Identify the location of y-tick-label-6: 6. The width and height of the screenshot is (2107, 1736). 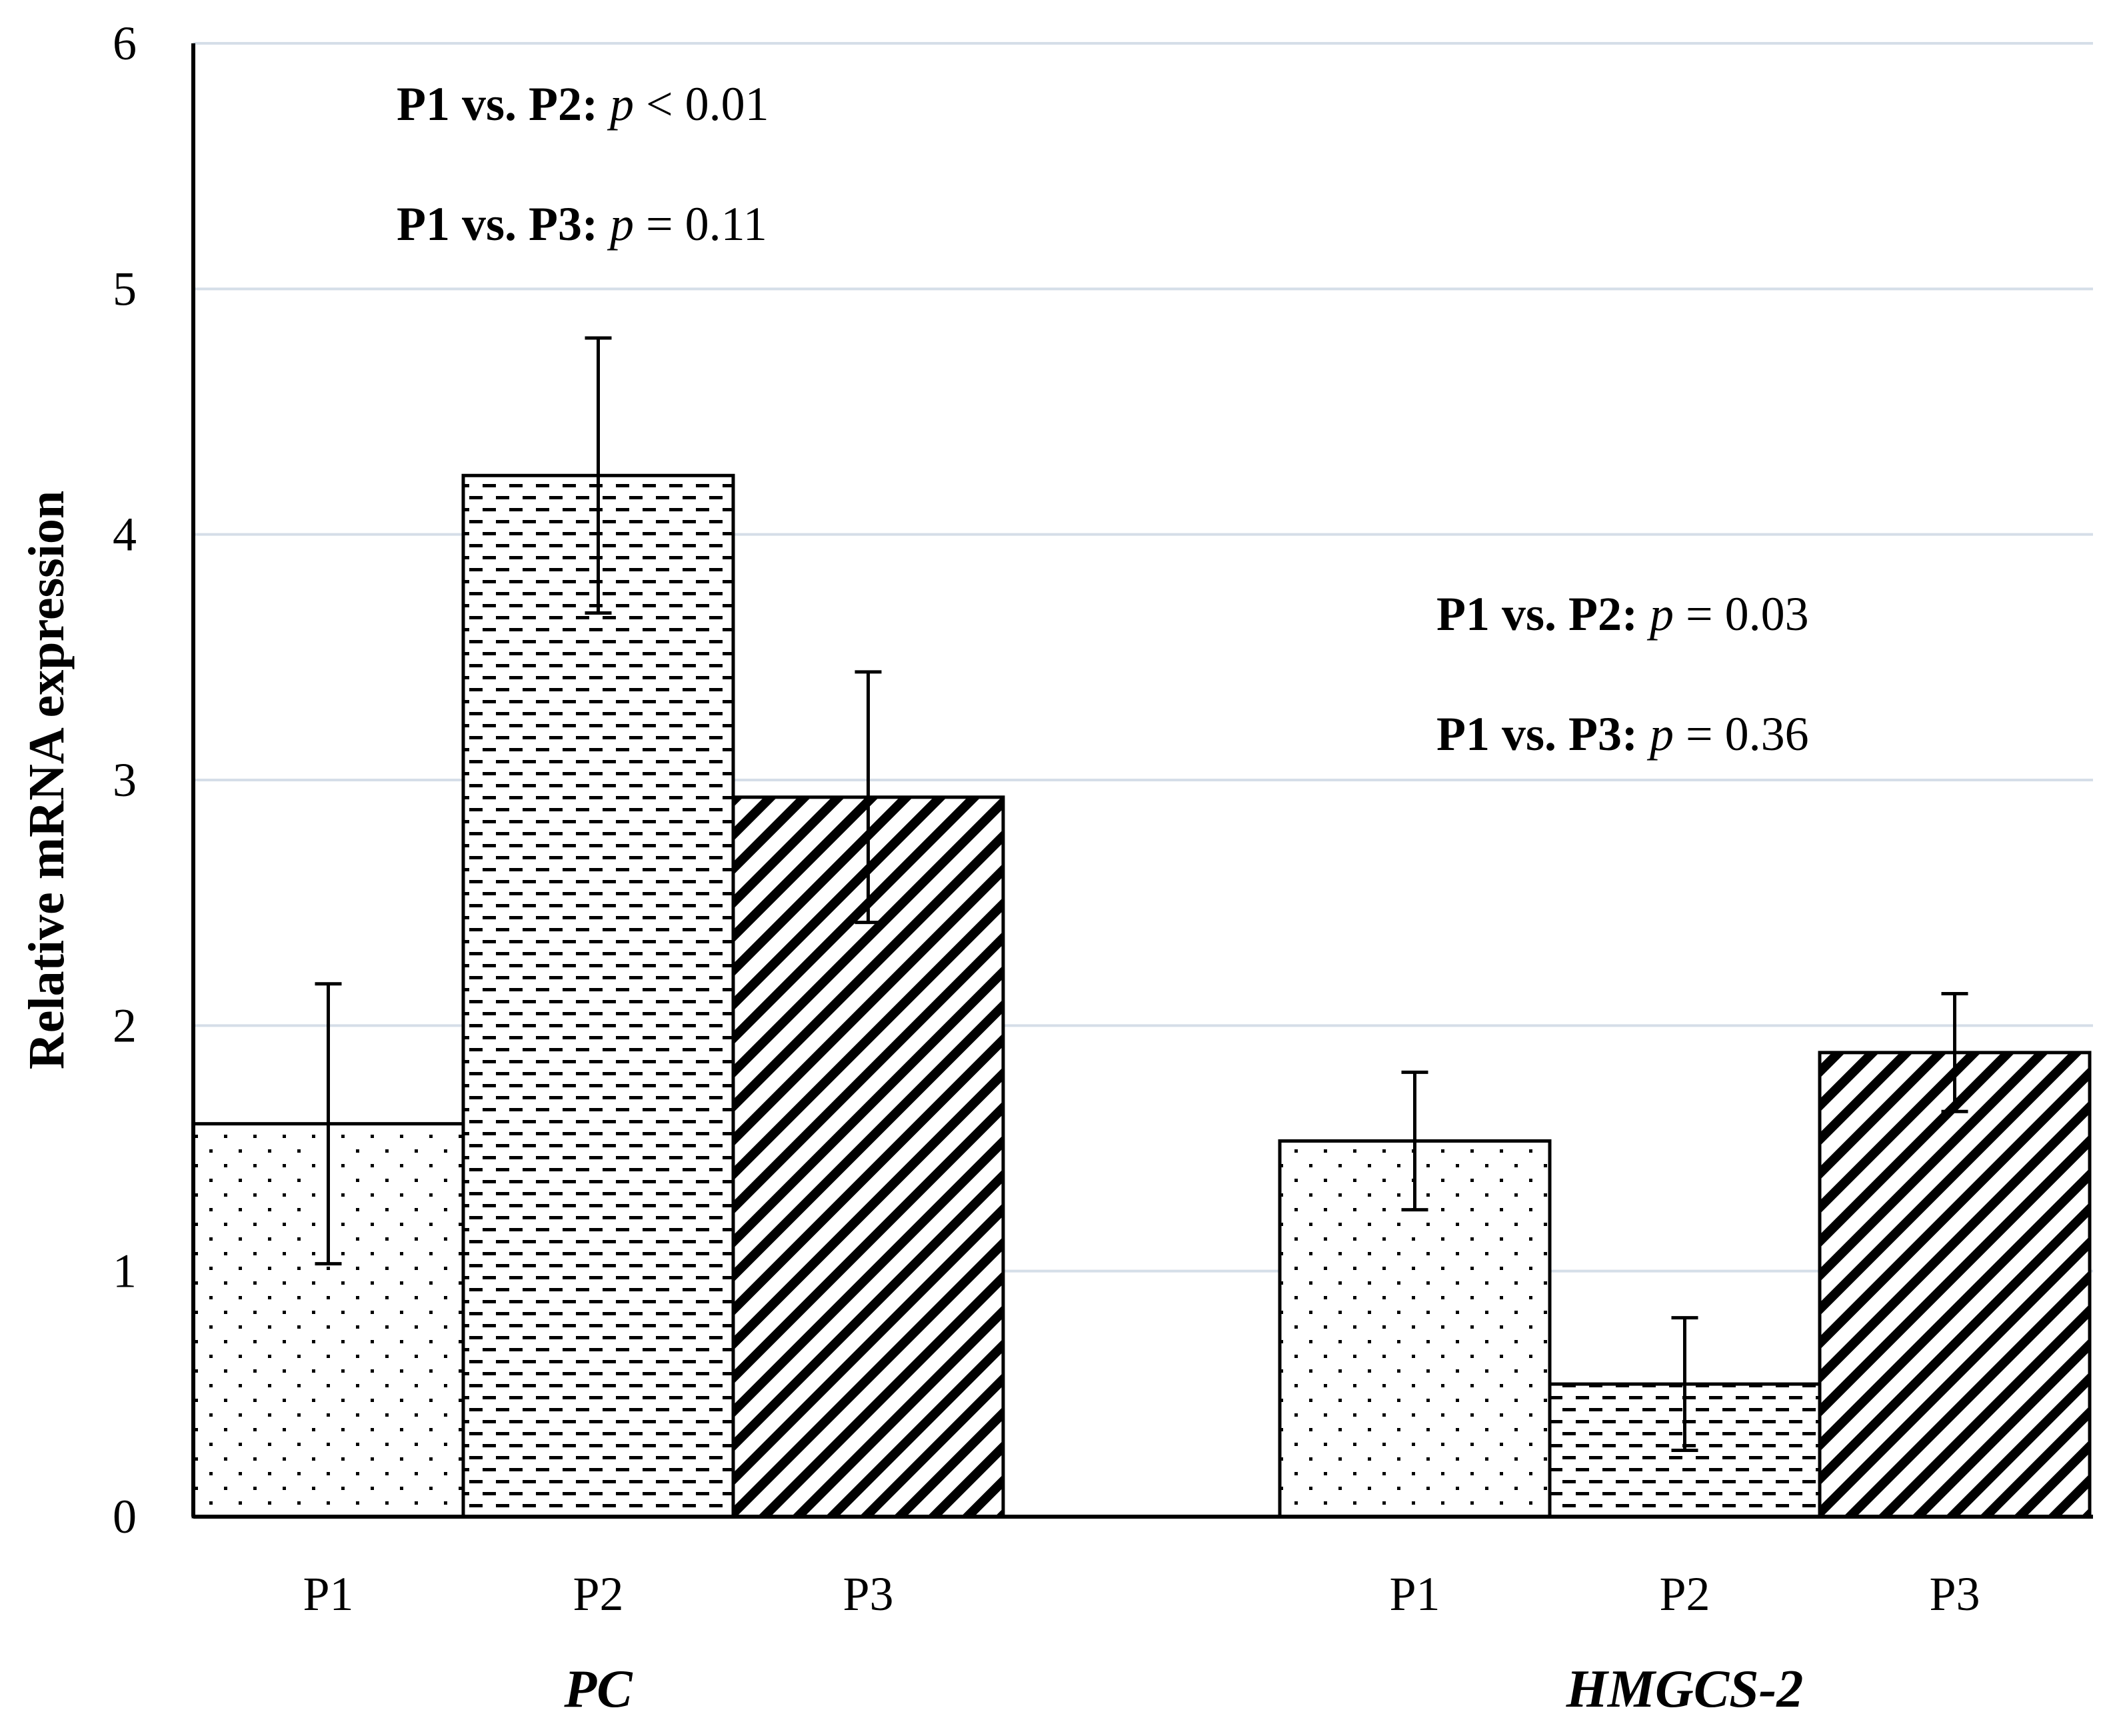
(125, 43).